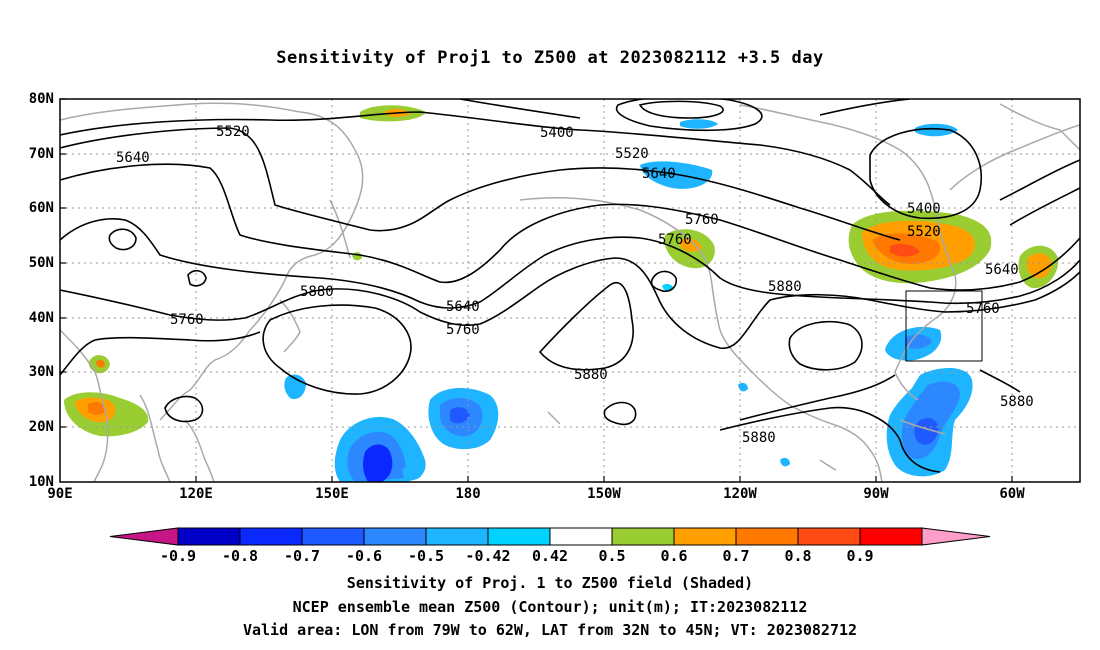  Describe the element at coordinates (876, 494) in the screenshot. I see `lon-label: 90W` at that location.